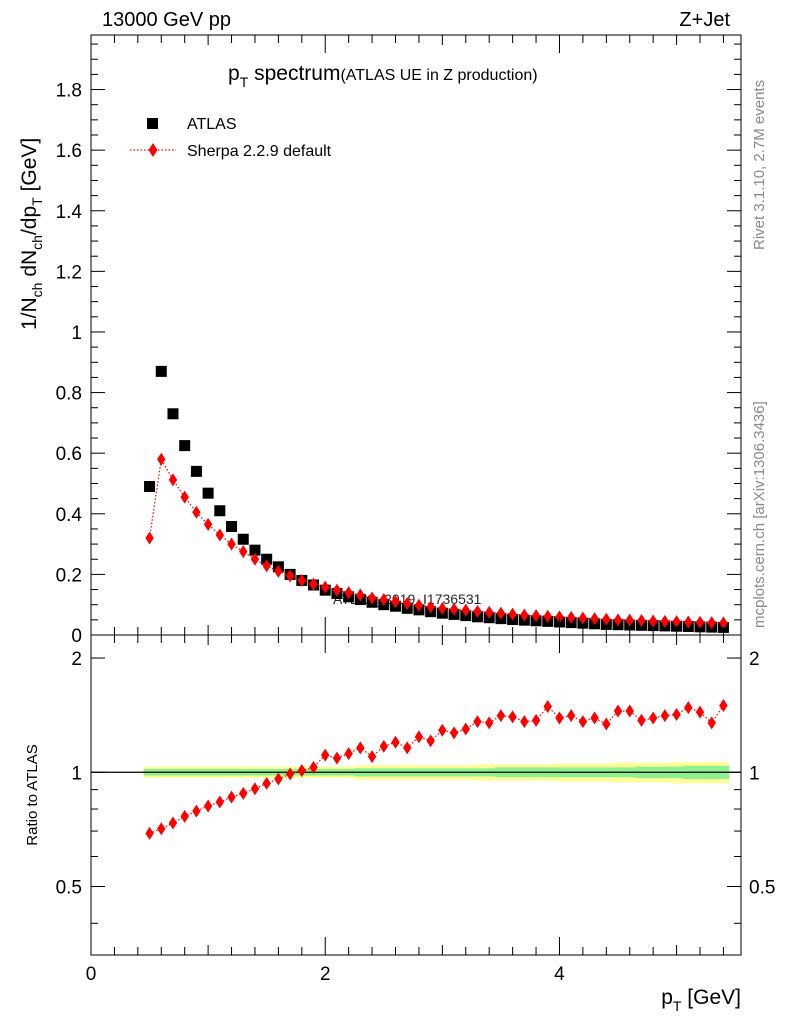  I want to click on top-y-tick-label: 0.6, so click(69, 454).